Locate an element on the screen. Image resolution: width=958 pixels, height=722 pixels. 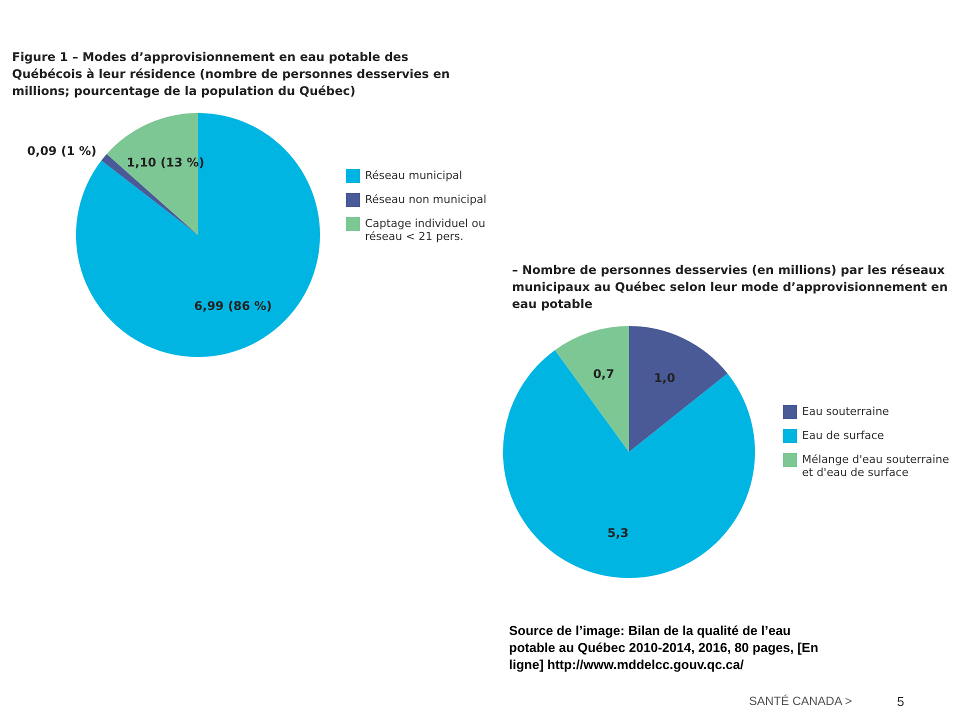
text: SANTÉ CANADA > is located at coordinates (800, 701).